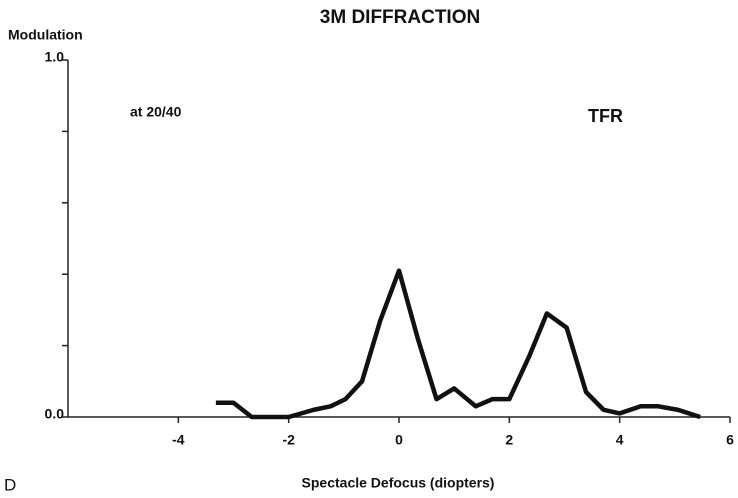 The image size is (738, 498). Describe the element at coordinates (178, 440) in the screenshot. I see `x-tick-label: -4` at that location.